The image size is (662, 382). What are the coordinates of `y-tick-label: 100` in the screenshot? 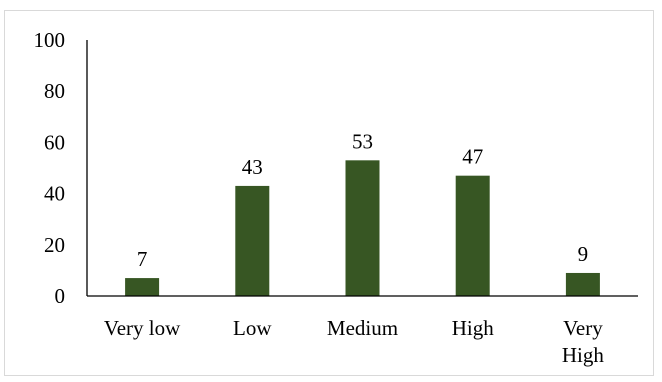 It's located at (50, 40).